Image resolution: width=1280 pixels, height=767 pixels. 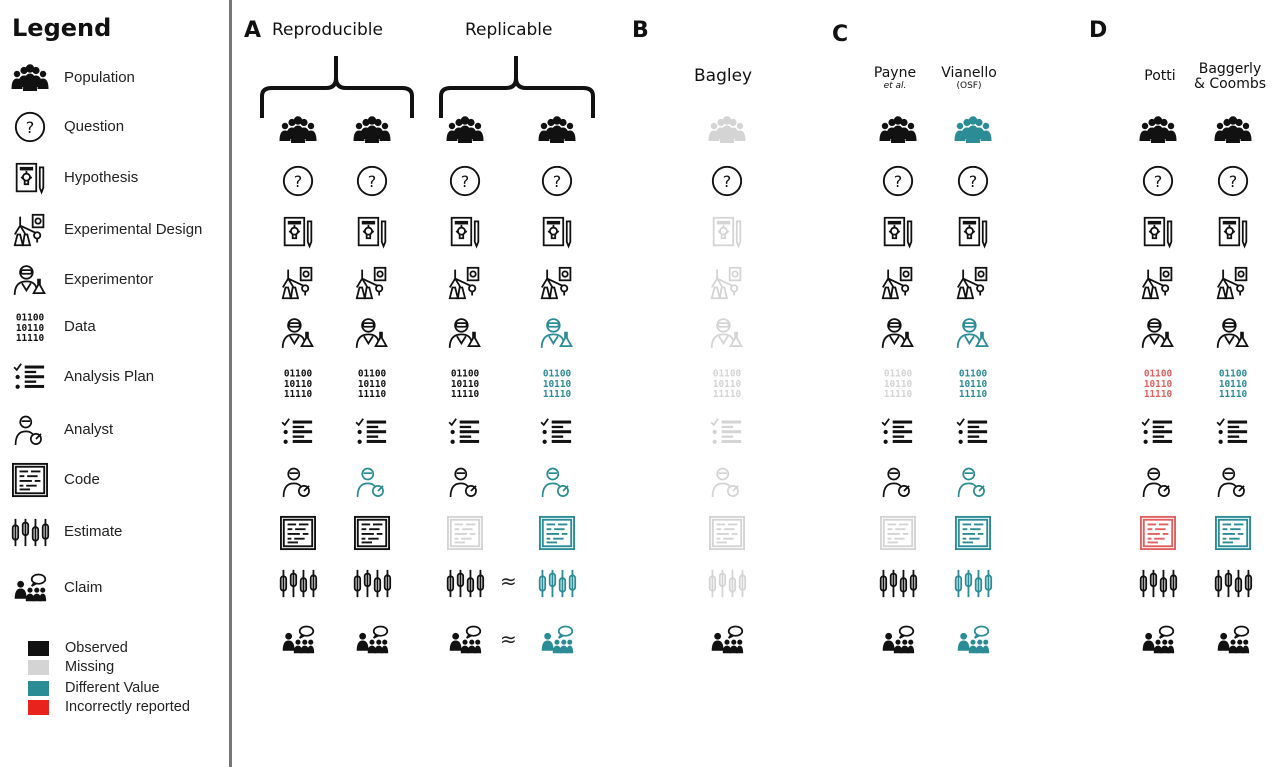 What do you see at coordinates (1230, 84) in the screenshot?
I see `column-head-baggerly-name-2: & Coombs` at bounding box center [1230, 84].